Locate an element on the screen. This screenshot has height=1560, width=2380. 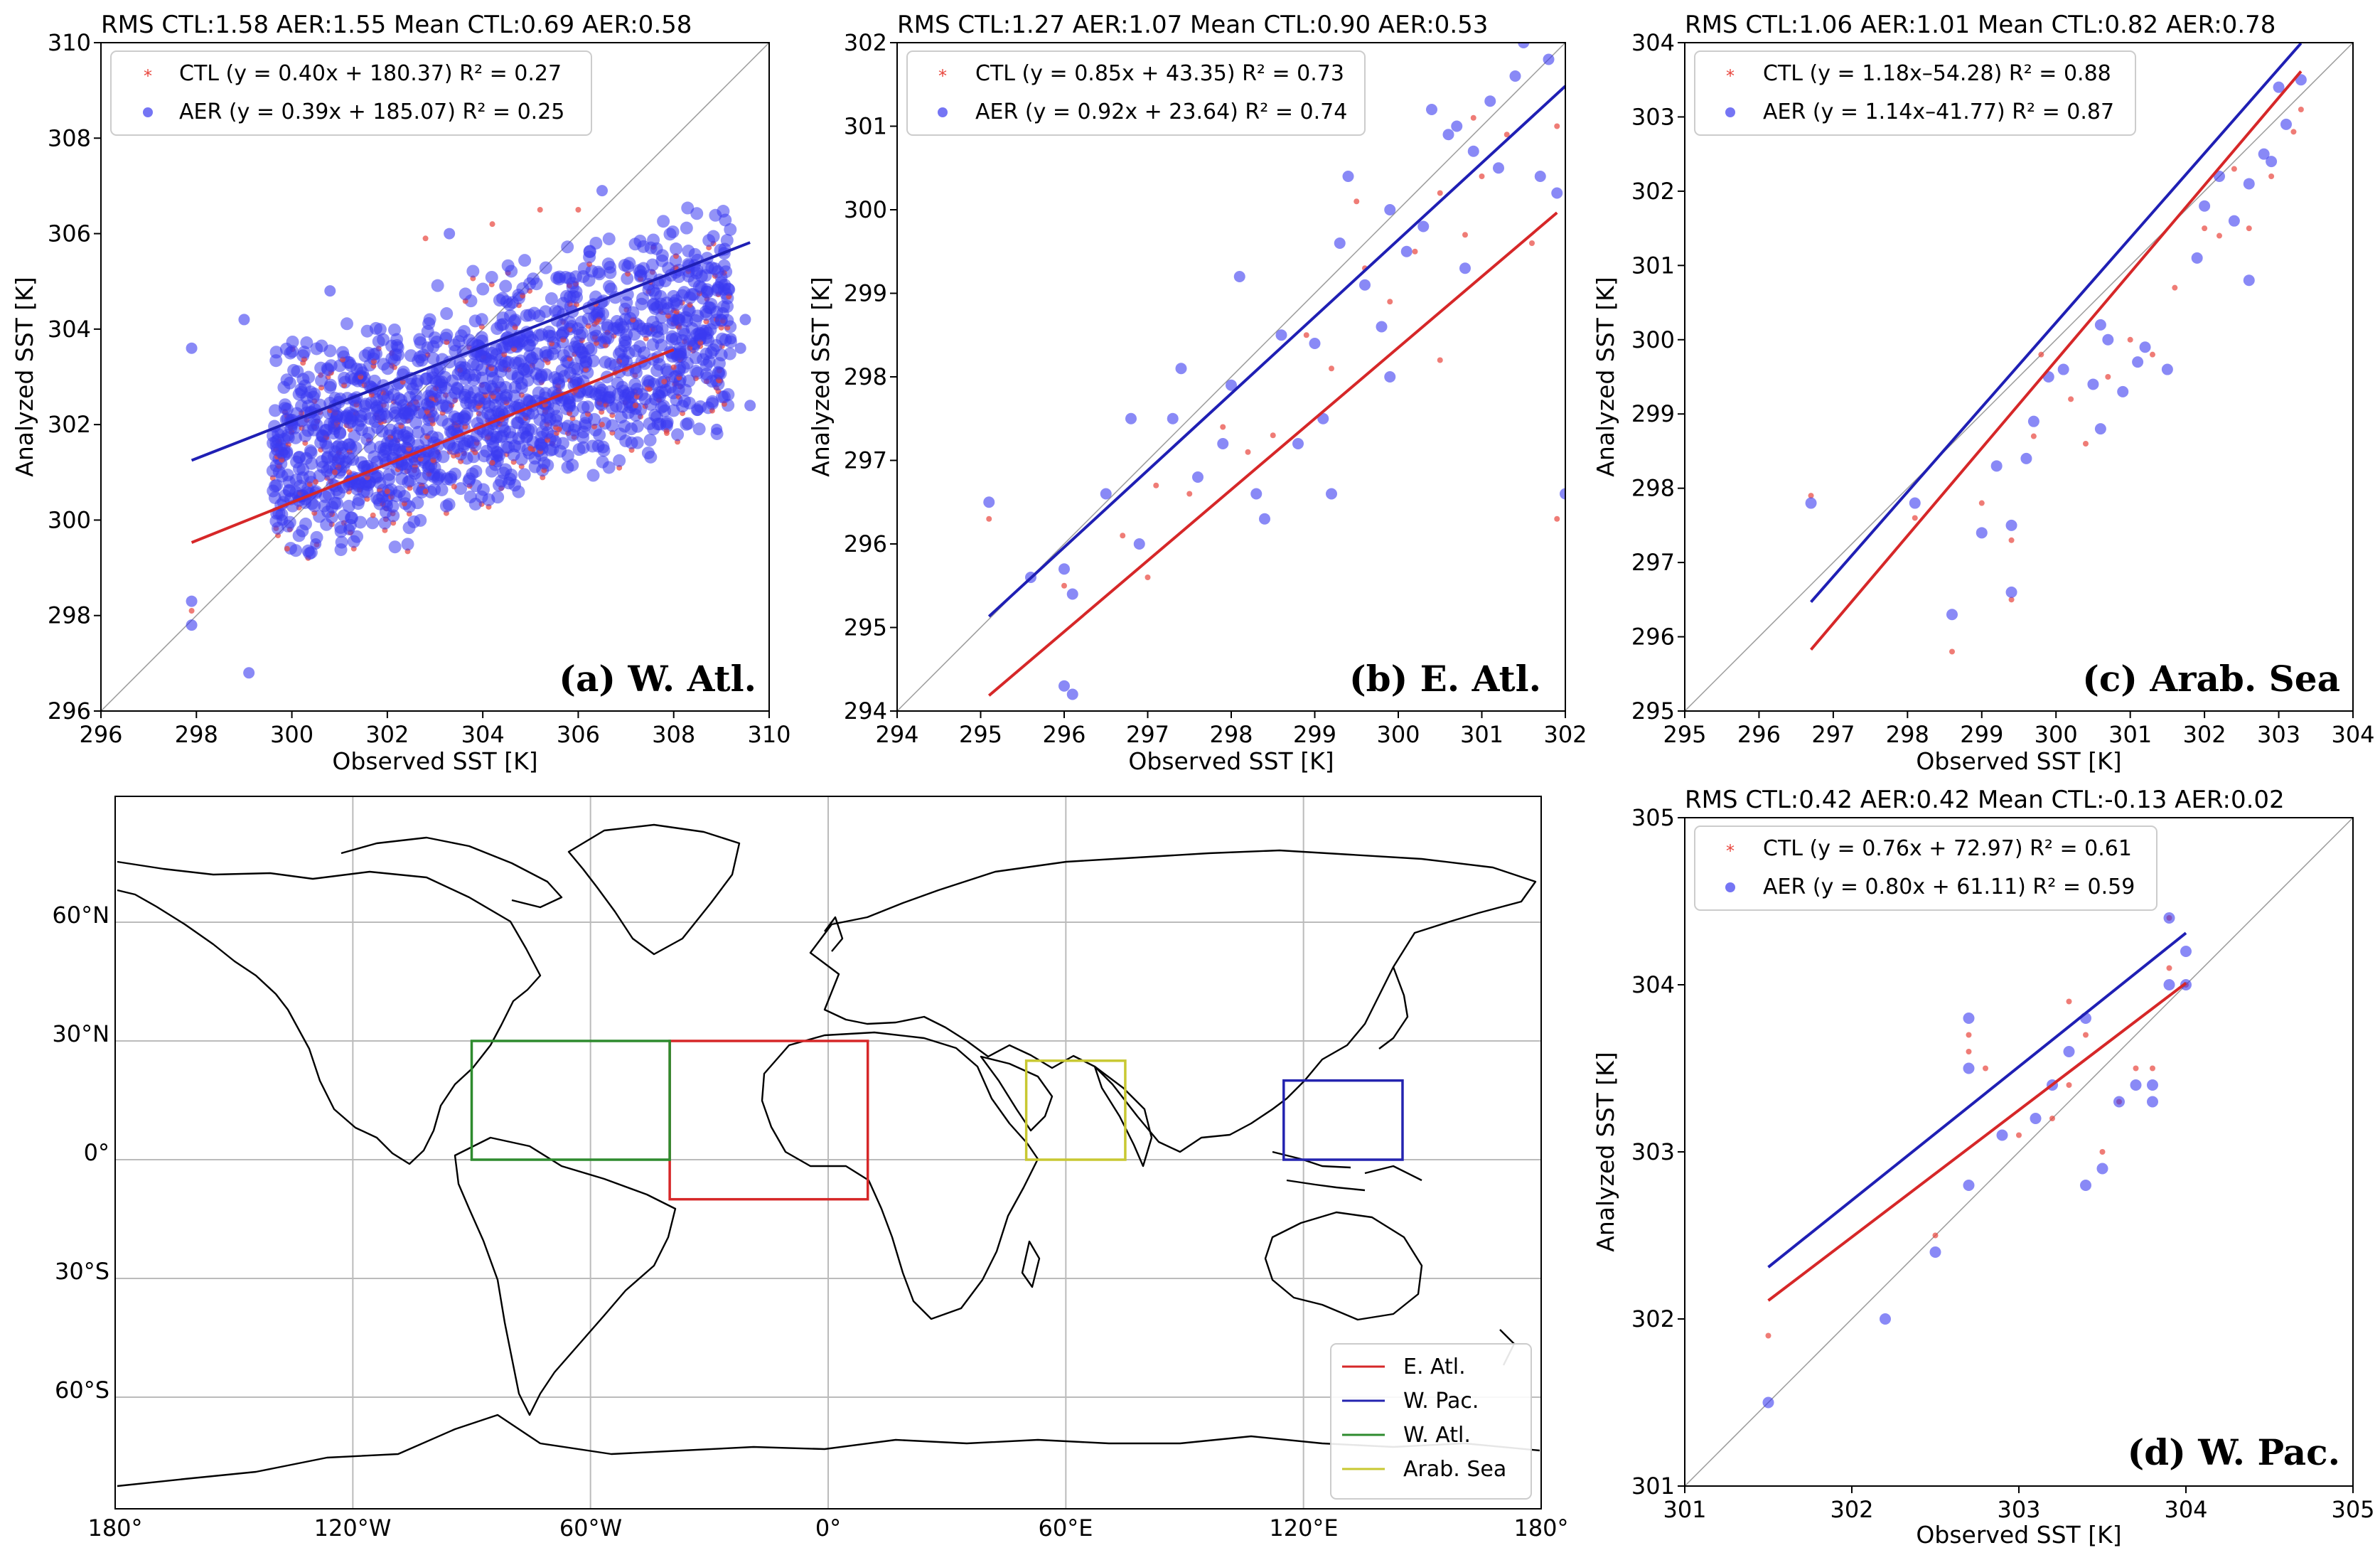
map-legend-label: W. Pac. is located at coordinates (1441, 1401).